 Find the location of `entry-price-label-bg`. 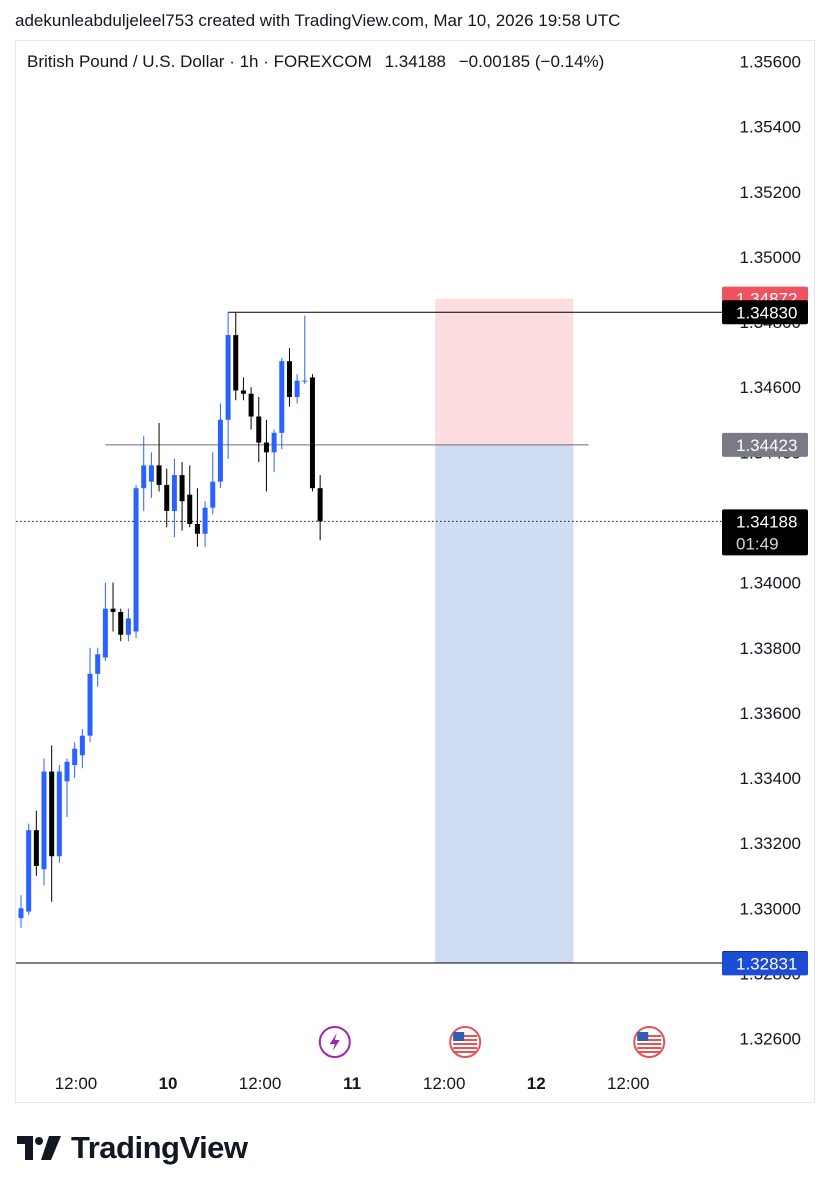

entry-price-label-bg is located at coordinates (765, 444).